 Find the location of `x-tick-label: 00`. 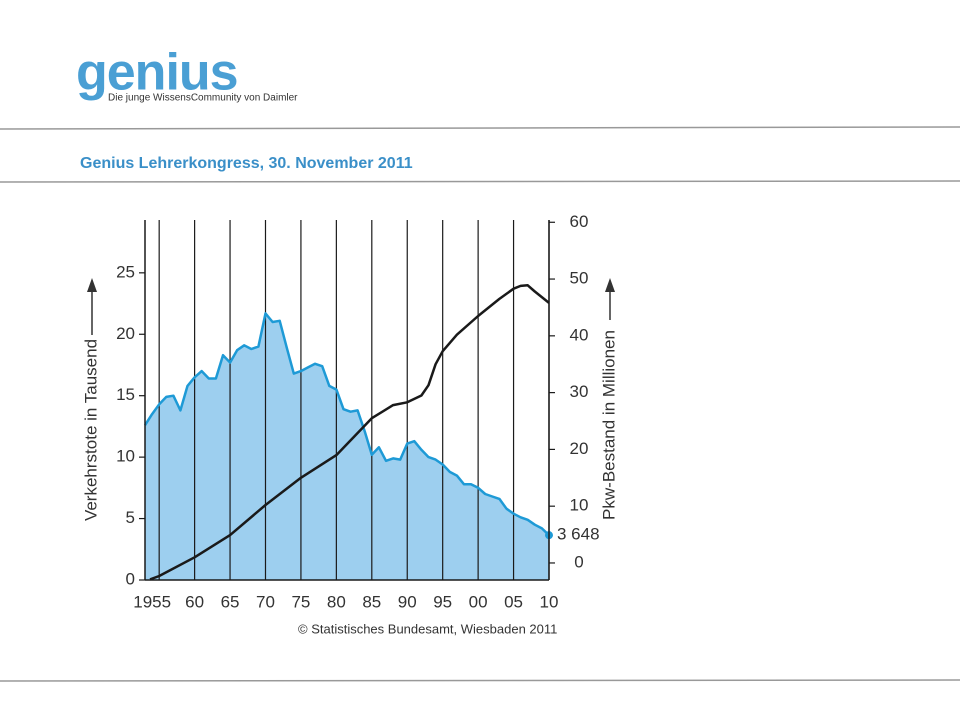

x-tick-label: 00 is located at coordinates (478, 601).